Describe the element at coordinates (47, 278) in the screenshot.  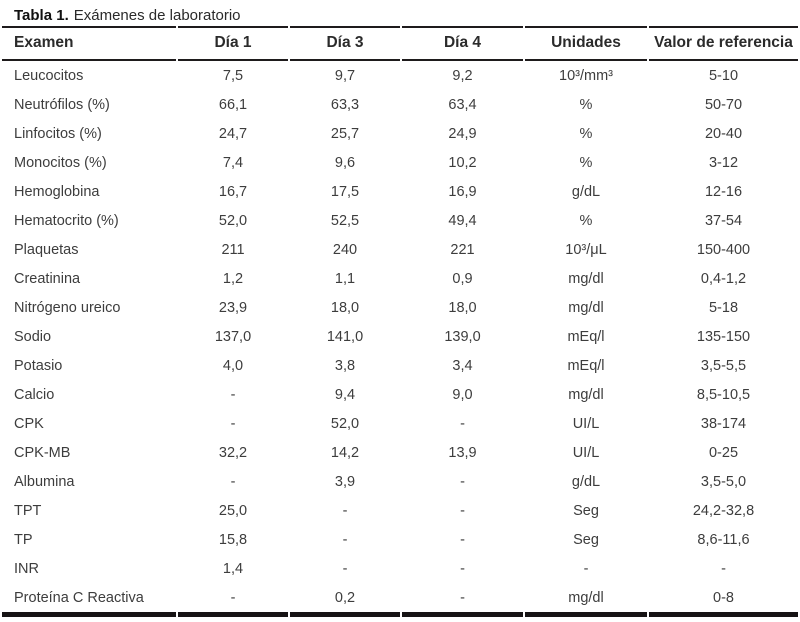
I see `exam-name-cell: Creatinina` at that location.